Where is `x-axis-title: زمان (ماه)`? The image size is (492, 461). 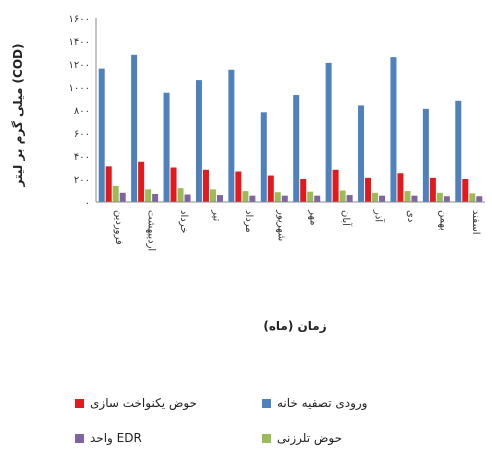 x-axis-title: زمان (ماه) is located at coordinates (294, 326).